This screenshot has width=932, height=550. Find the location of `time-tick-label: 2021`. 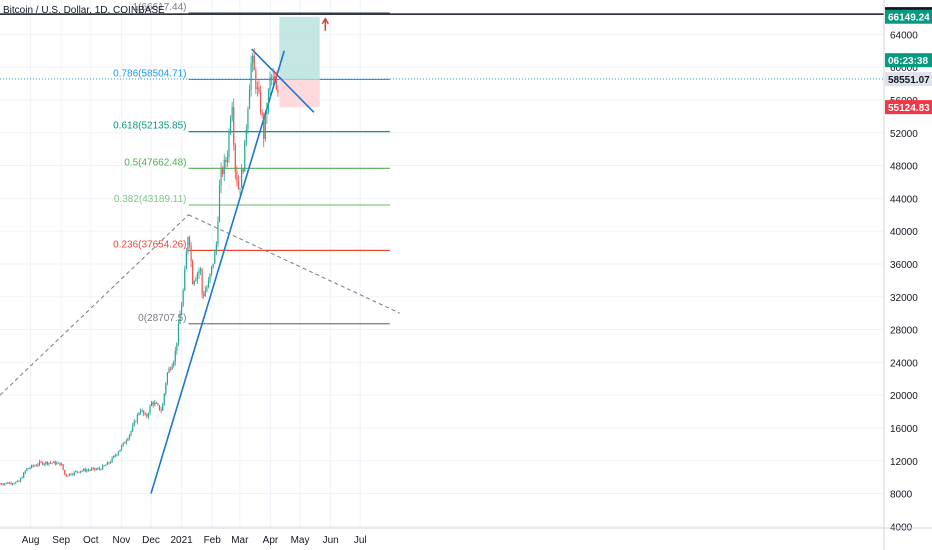

time-tick-label: 2021 is located at coordinates (181, 540).